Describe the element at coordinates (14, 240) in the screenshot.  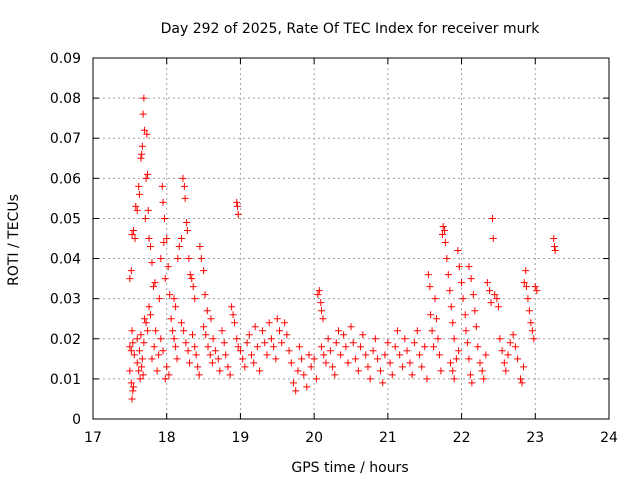
I see `y-axis-label: ROTI / TECUs` at that location.